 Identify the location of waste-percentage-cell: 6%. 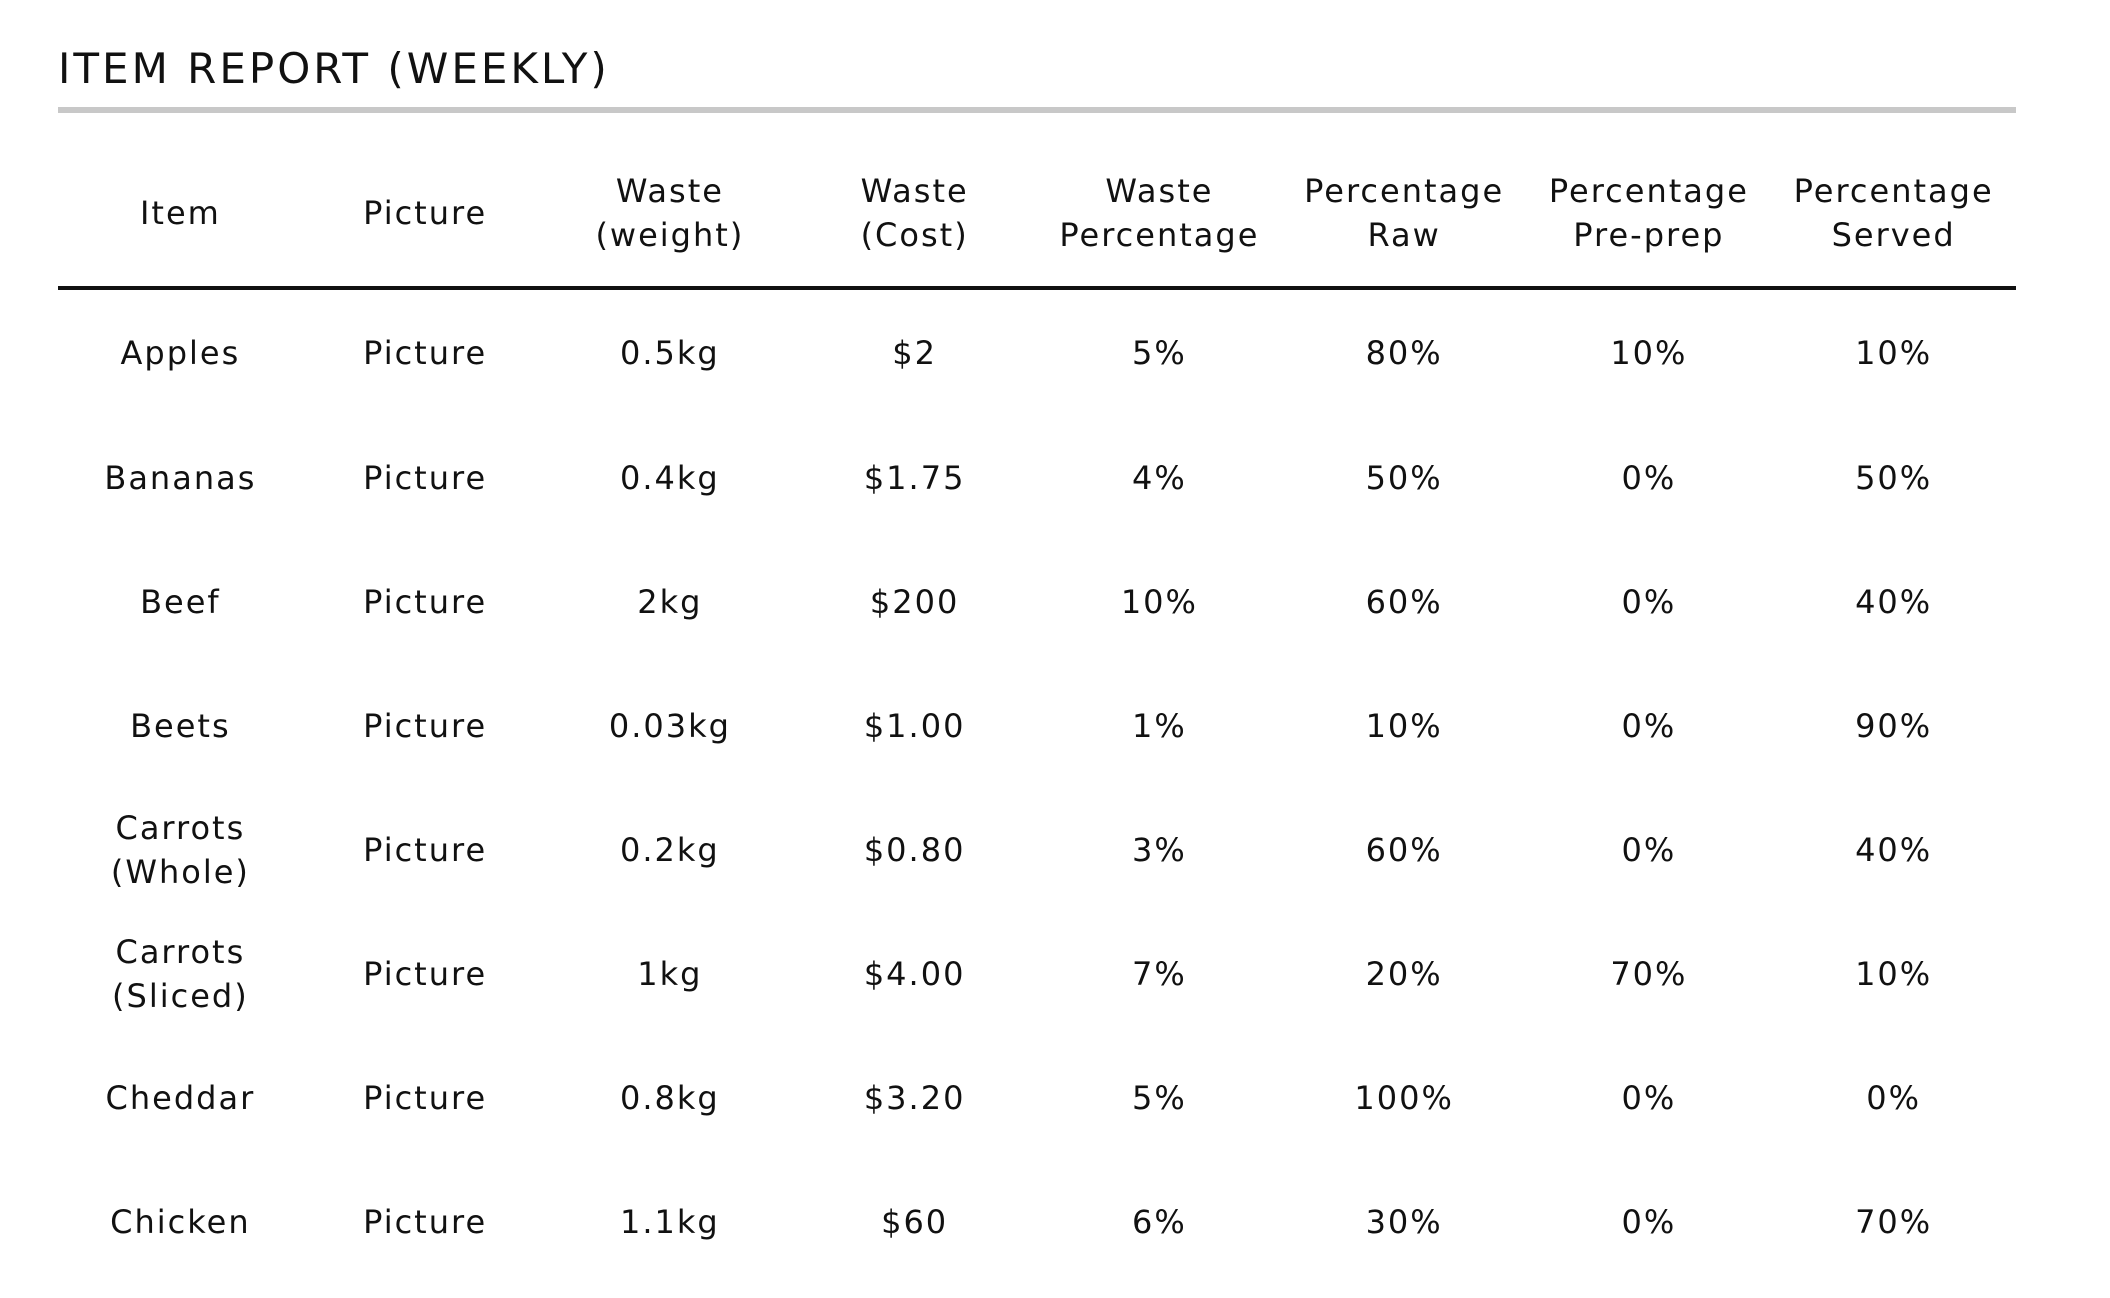
(1159, 1222).